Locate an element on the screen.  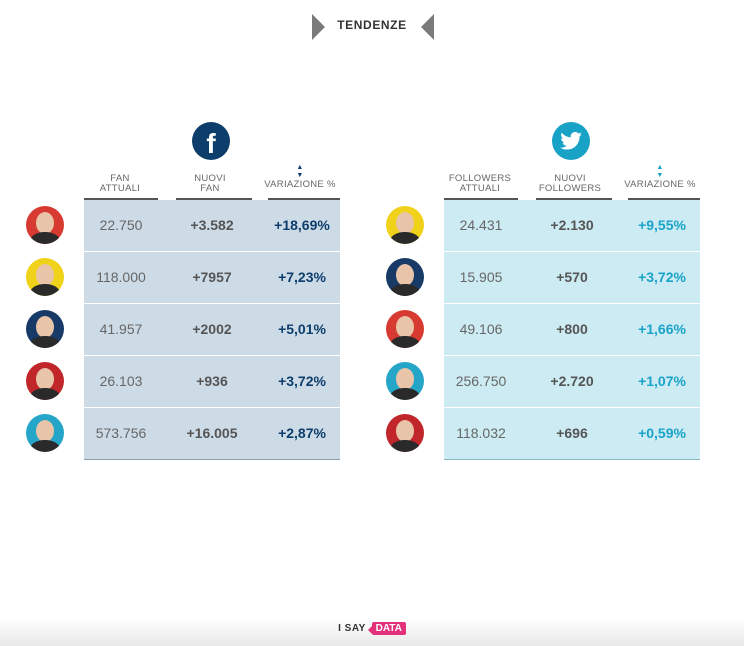
header: TENDENZE is located at coordinates (372, 25).